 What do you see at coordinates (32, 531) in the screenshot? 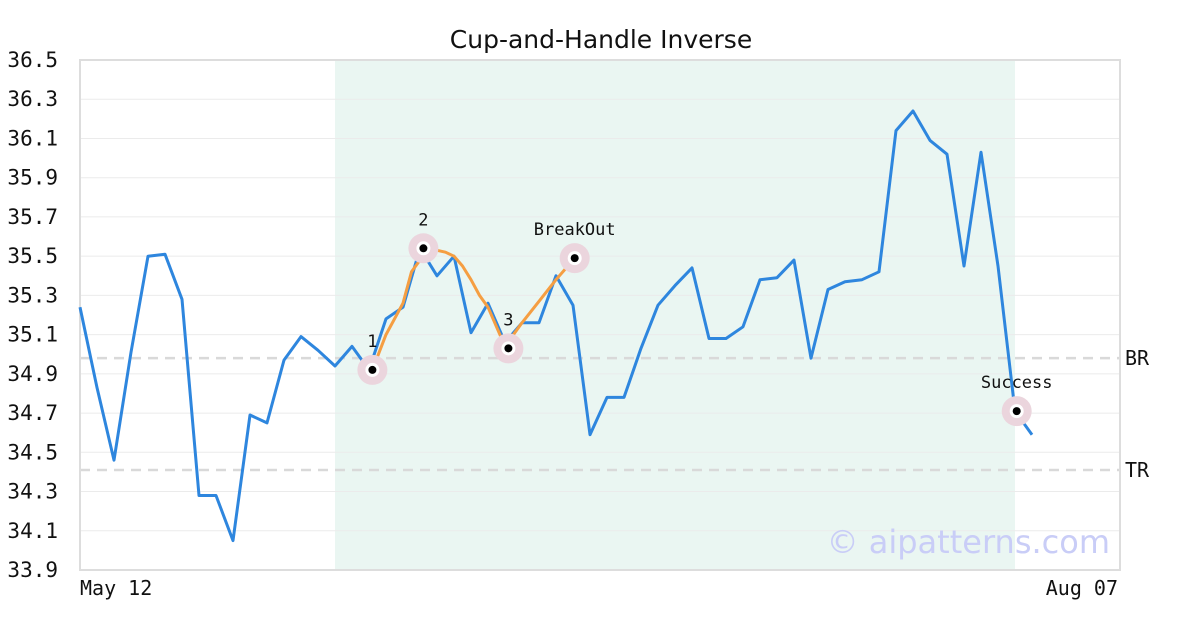
I see `y-tick-label: 34.1` at bounding box center [32, 531].